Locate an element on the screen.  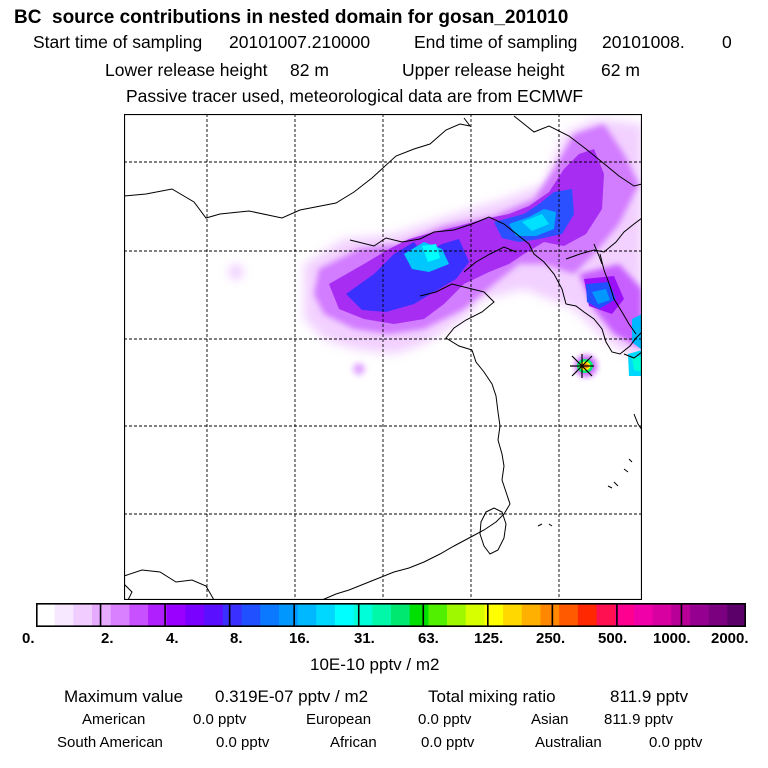
colorbar-frame is located at coordinates (391, 615).